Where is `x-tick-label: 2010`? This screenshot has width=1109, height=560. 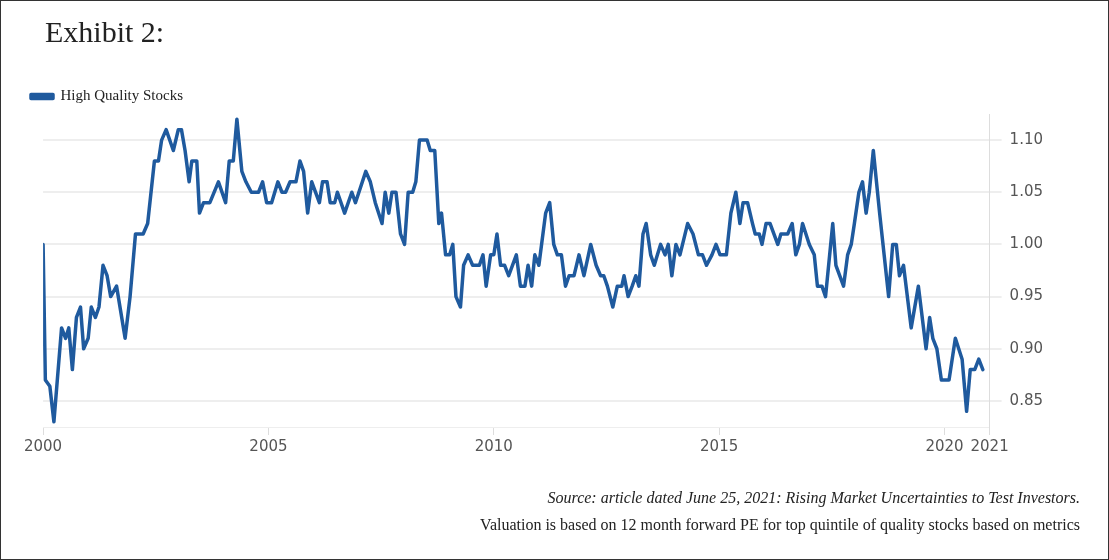 x-tick-label: 2010 is located at coordinates (493, 445).